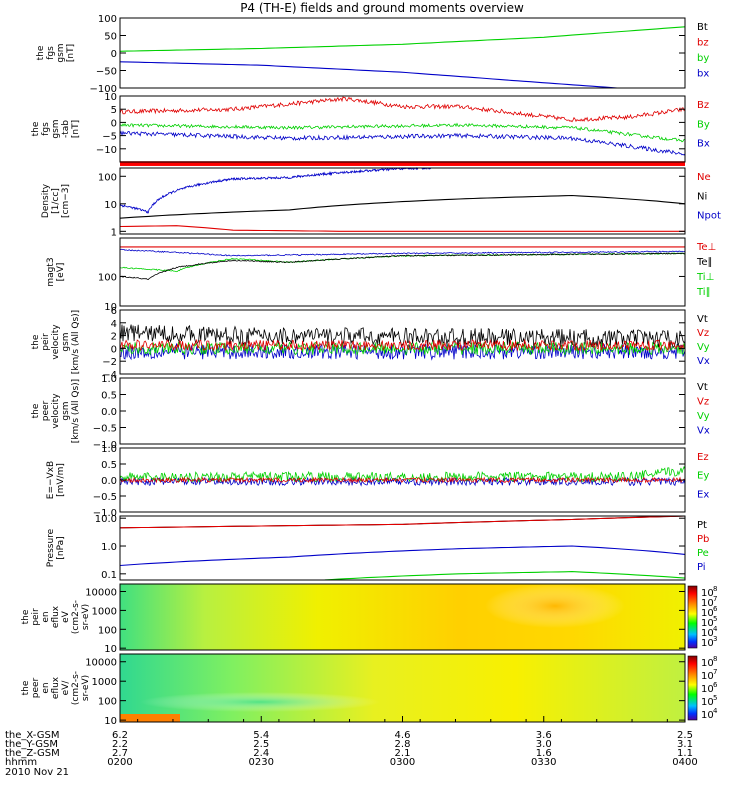  What do you see at coordinates (261, 735) in the screenshot?
I see `footer-value: 5.4` at bounding box center [261, 735].